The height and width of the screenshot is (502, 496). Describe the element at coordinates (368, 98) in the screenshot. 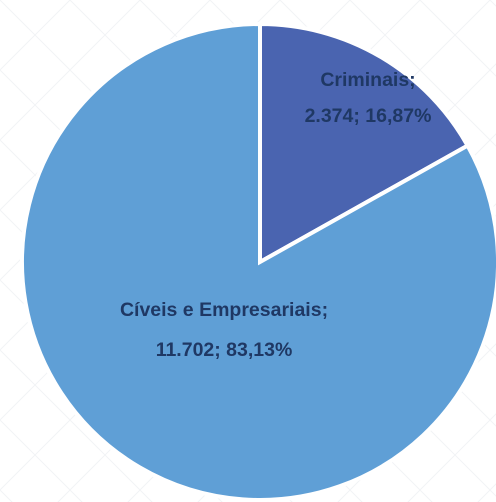

I see `slice-data-label: Criminais; 2.374; 16,87%` at that location.